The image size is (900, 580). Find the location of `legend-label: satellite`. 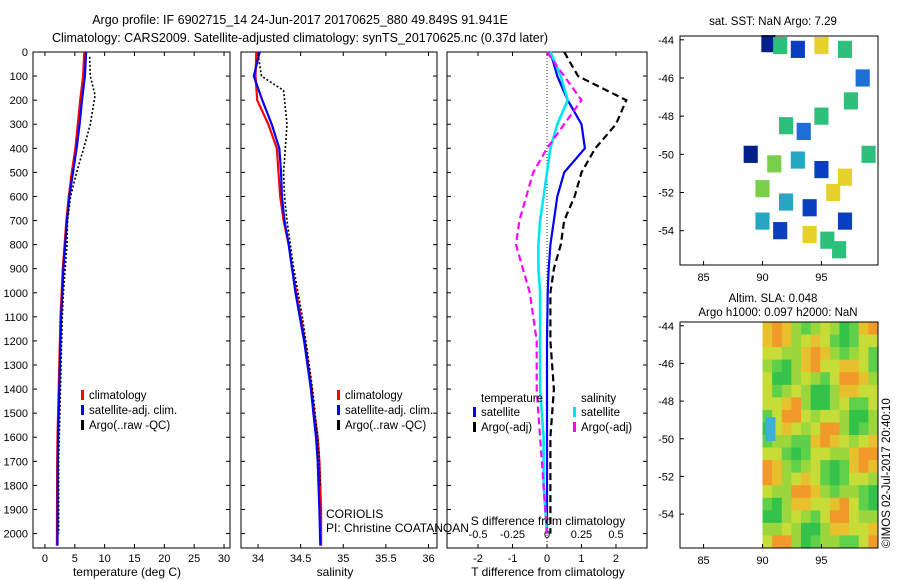

legend-label: satellite is located at coordinates (500, 413).